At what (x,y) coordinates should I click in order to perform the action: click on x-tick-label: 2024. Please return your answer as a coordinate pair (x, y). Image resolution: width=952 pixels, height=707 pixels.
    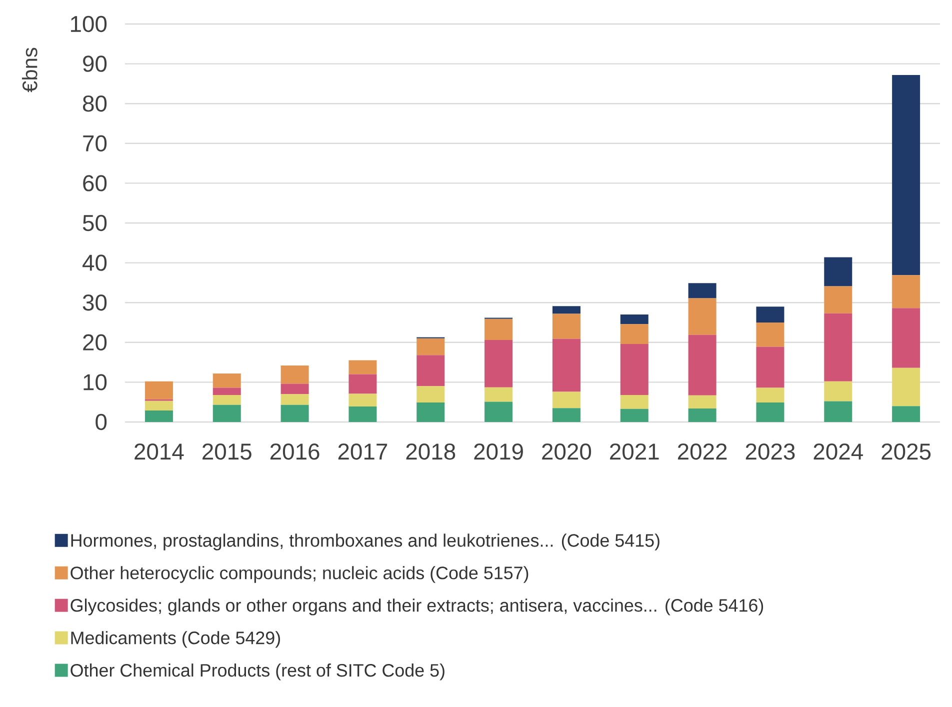
    Looking at the image, I should click on (838, 452).